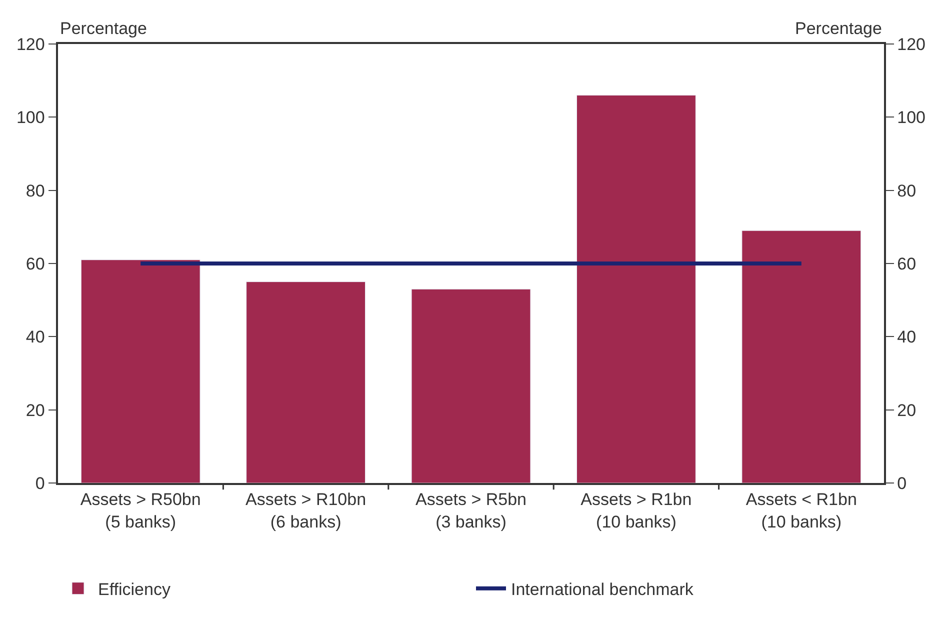  What do you see at coordinates (838, 28) in the screenshot?
I see `y2-axis-title: Percentage` at bounding box center [838, 28].